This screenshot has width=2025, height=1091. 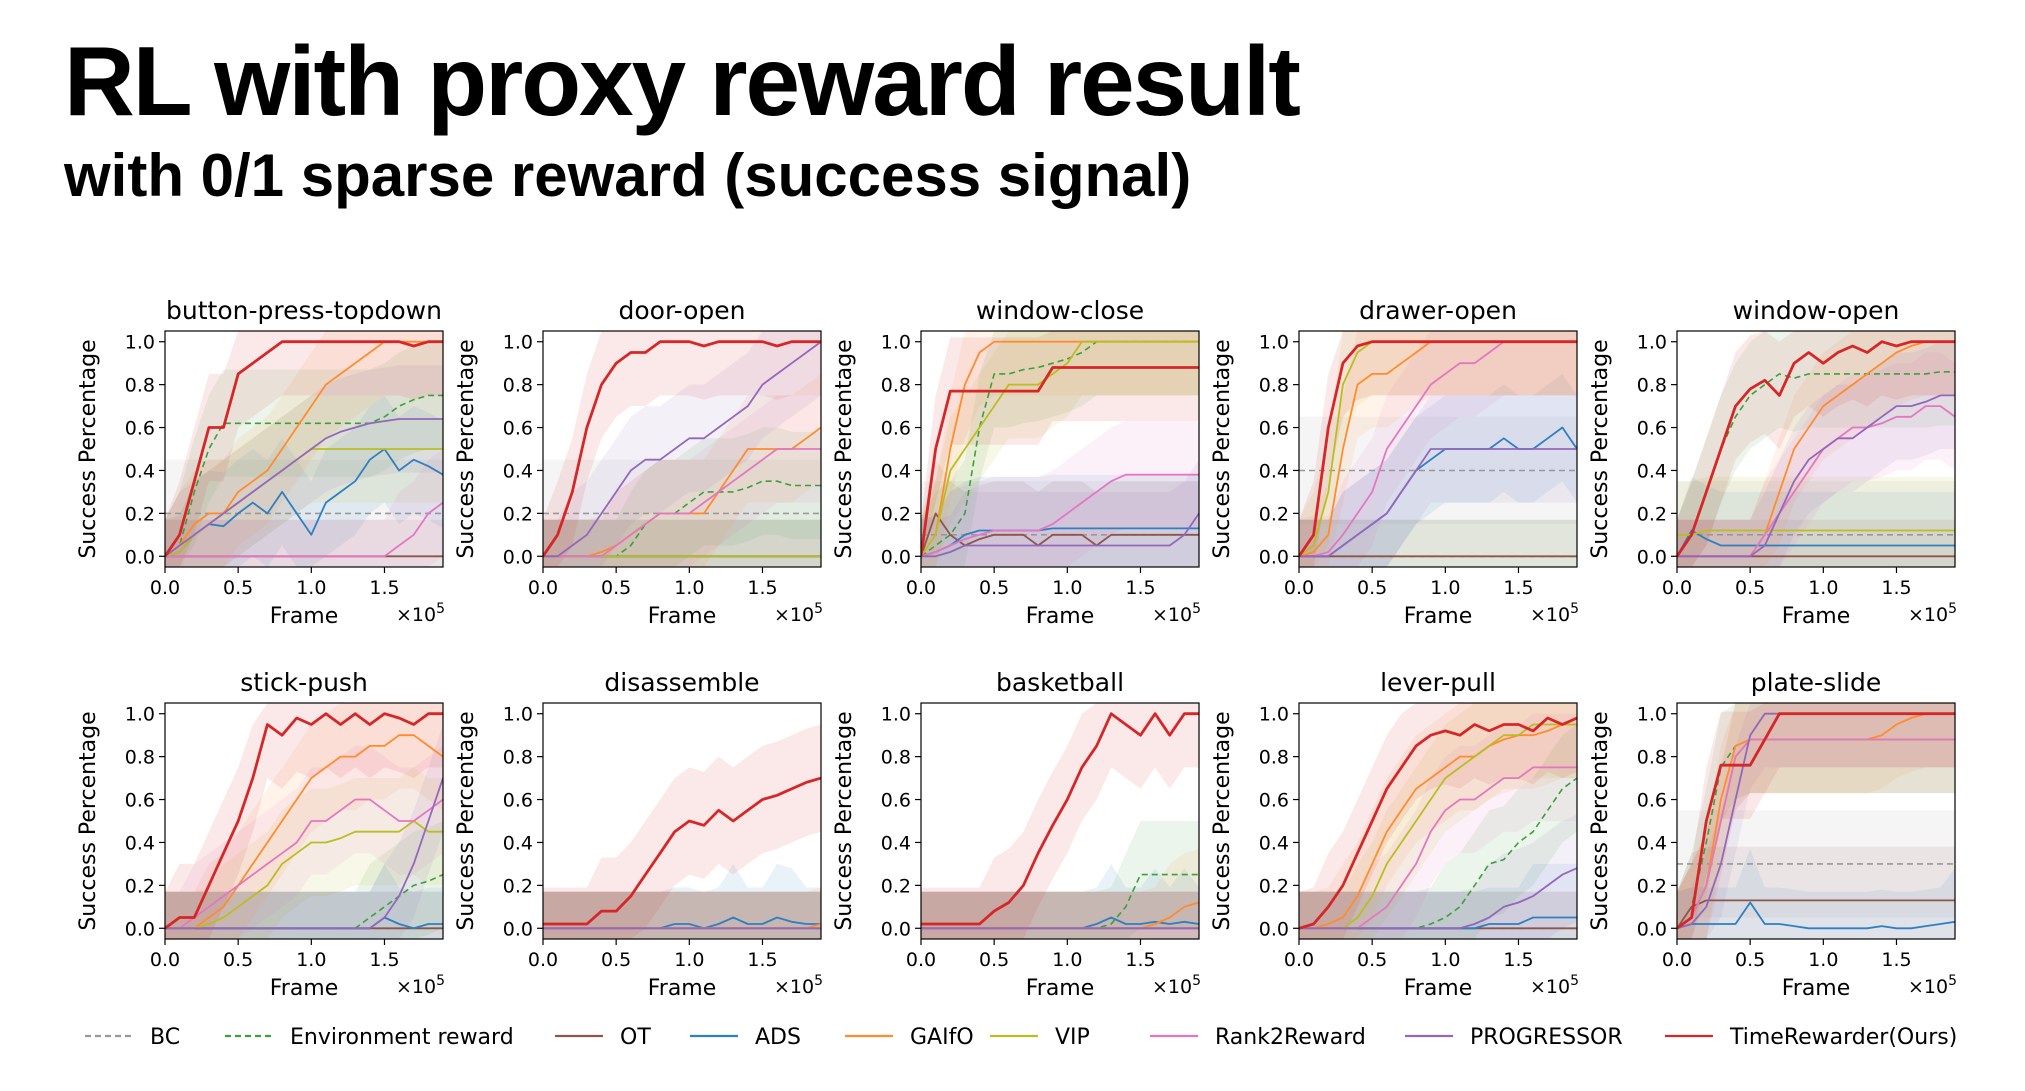 What do you see at coordinates (1843, 1037) in the screenshot?
I see `legend-label: TimeRewarder(Ours)` at bounding box center [1843, 1037].